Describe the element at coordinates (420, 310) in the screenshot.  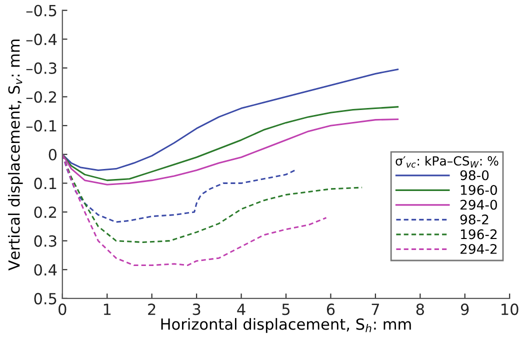
I see `x-tick-label: 8` at that location.